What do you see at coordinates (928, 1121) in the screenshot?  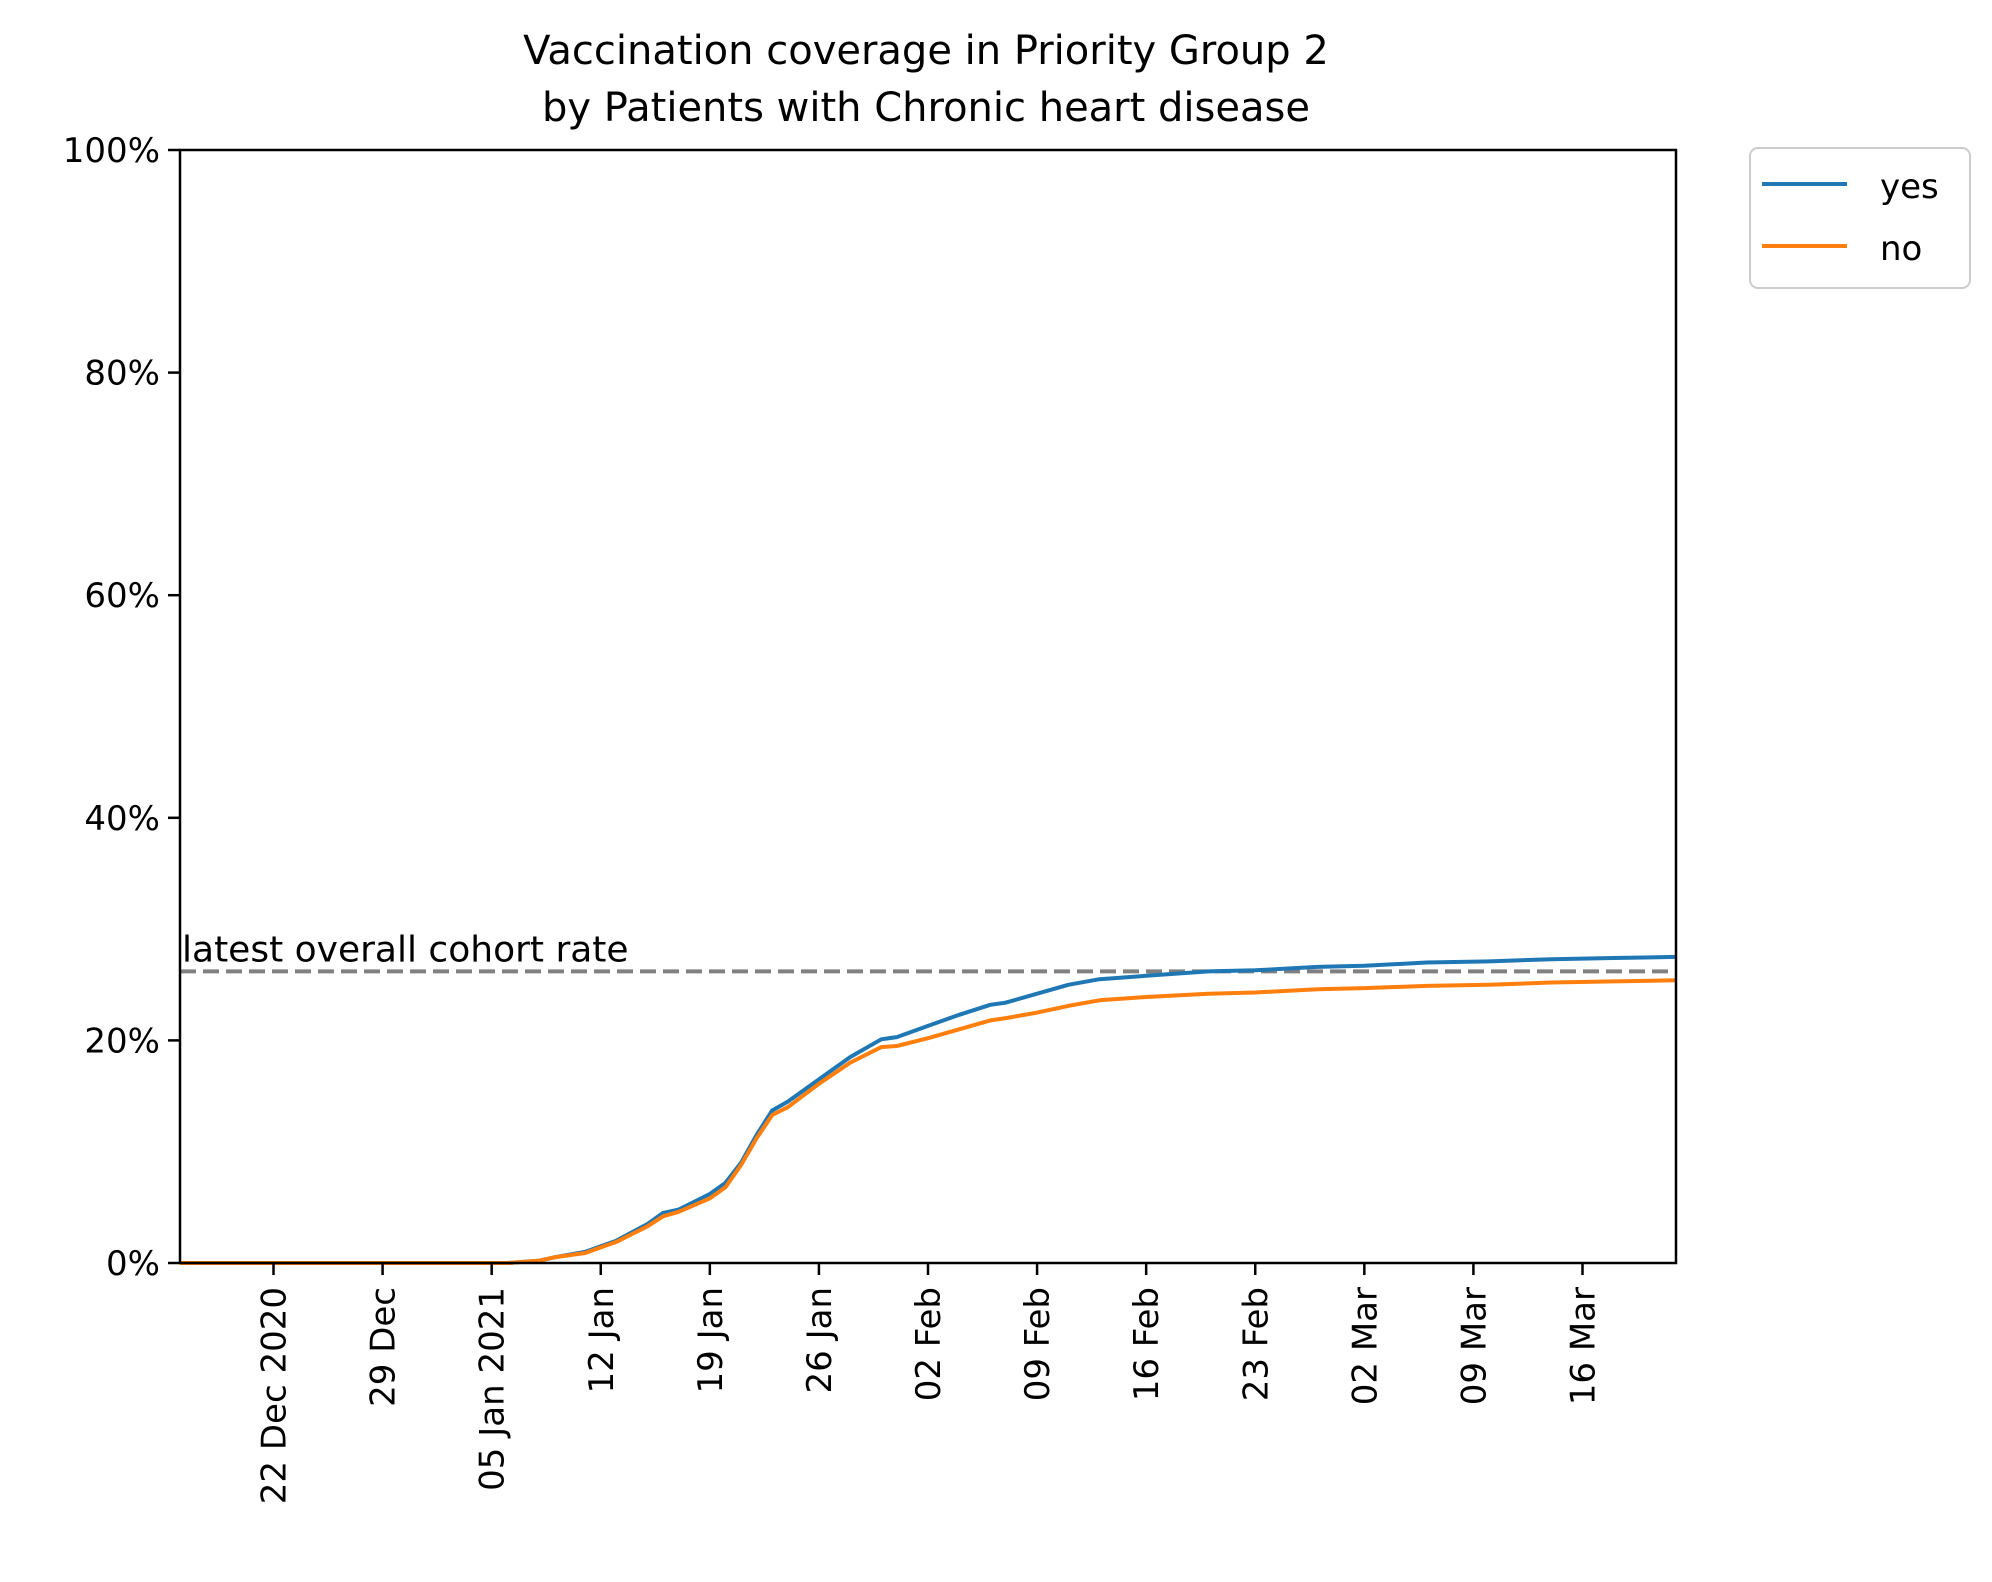 I see `series-line-no` at bounding box center [928, 1121].